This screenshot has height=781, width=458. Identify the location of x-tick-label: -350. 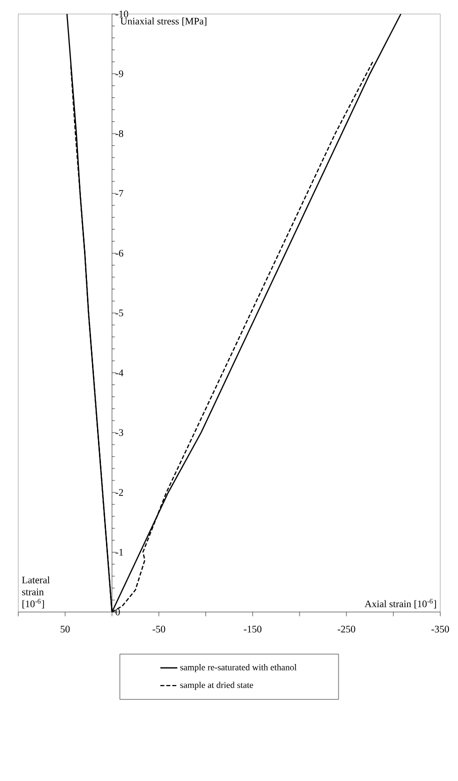
(440, 629).